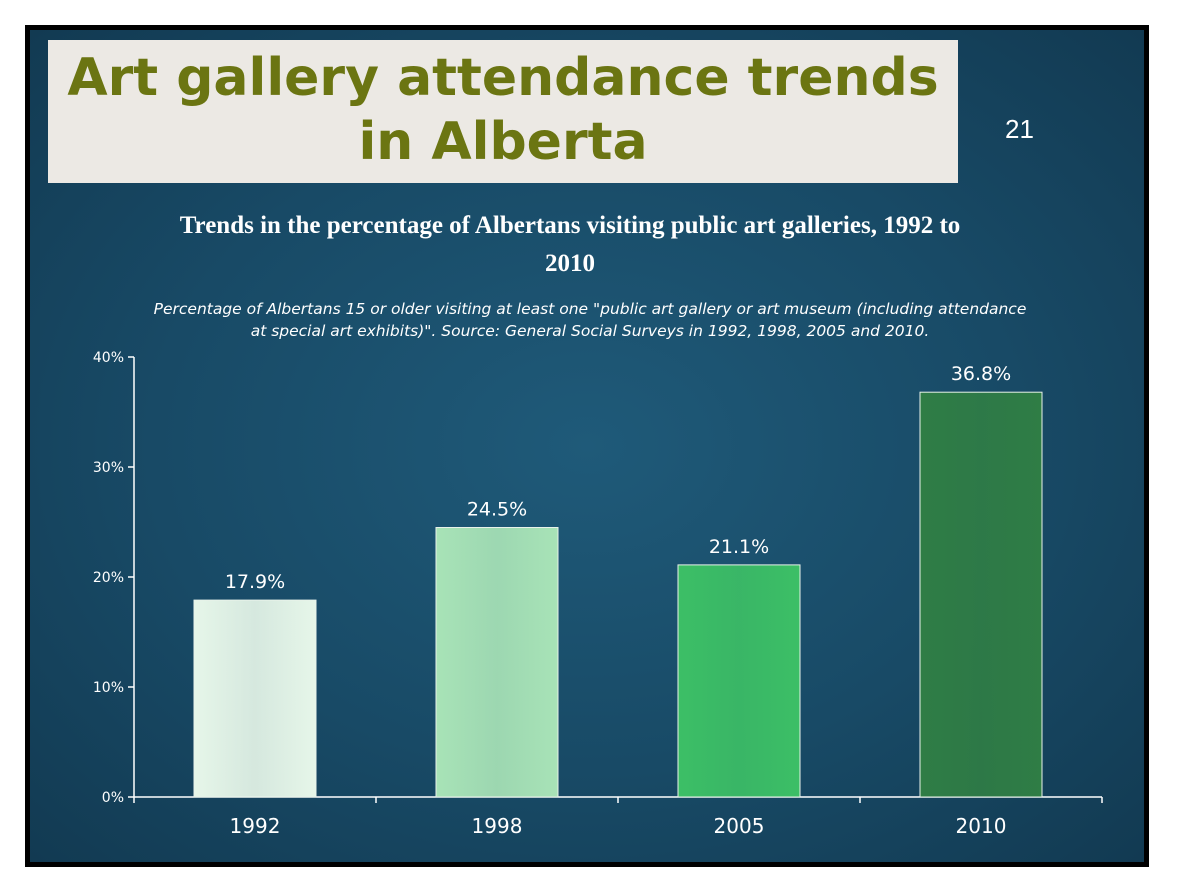  Describe the element at coordinates (739, 681) in the screenshot. I see `bar-2005` at that location.